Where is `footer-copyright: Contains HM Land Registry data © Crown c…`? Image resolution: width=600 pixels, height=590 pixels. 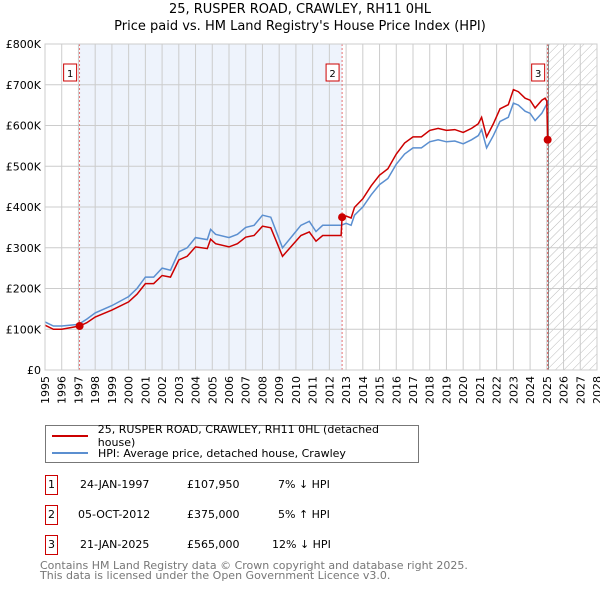
footer-copyright: Contains HM Land Registry data © Crown c… is located at coordinates (254, 565).